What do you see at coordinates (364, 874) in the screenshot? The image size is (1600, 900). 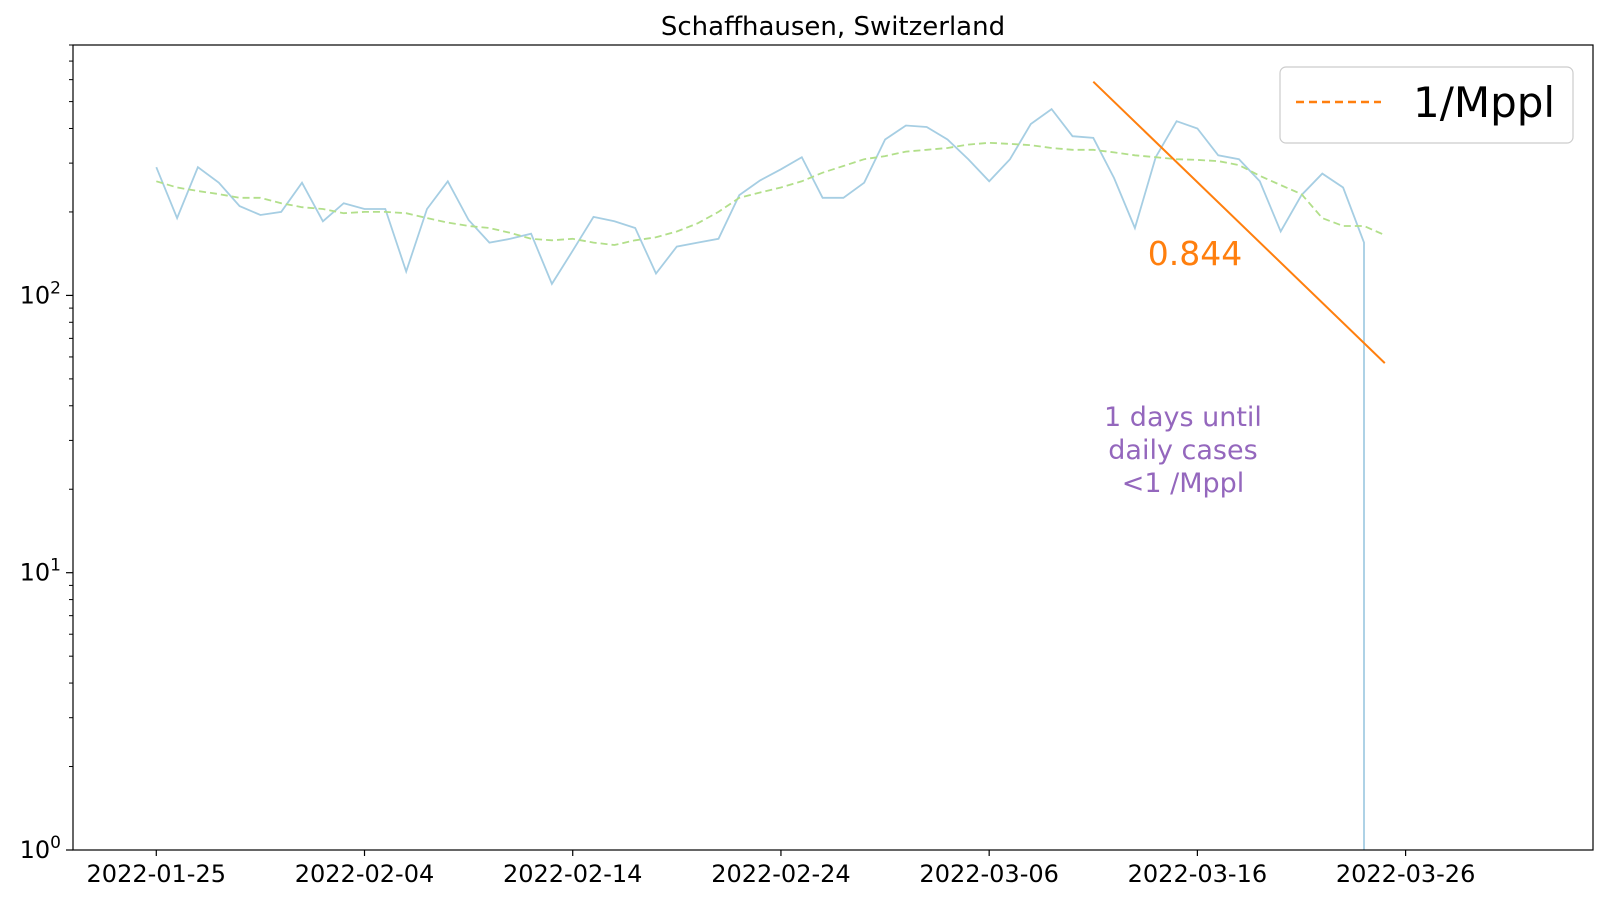 I see `x-tick-label: 2022-02-04` at bounding box center [364, 874].